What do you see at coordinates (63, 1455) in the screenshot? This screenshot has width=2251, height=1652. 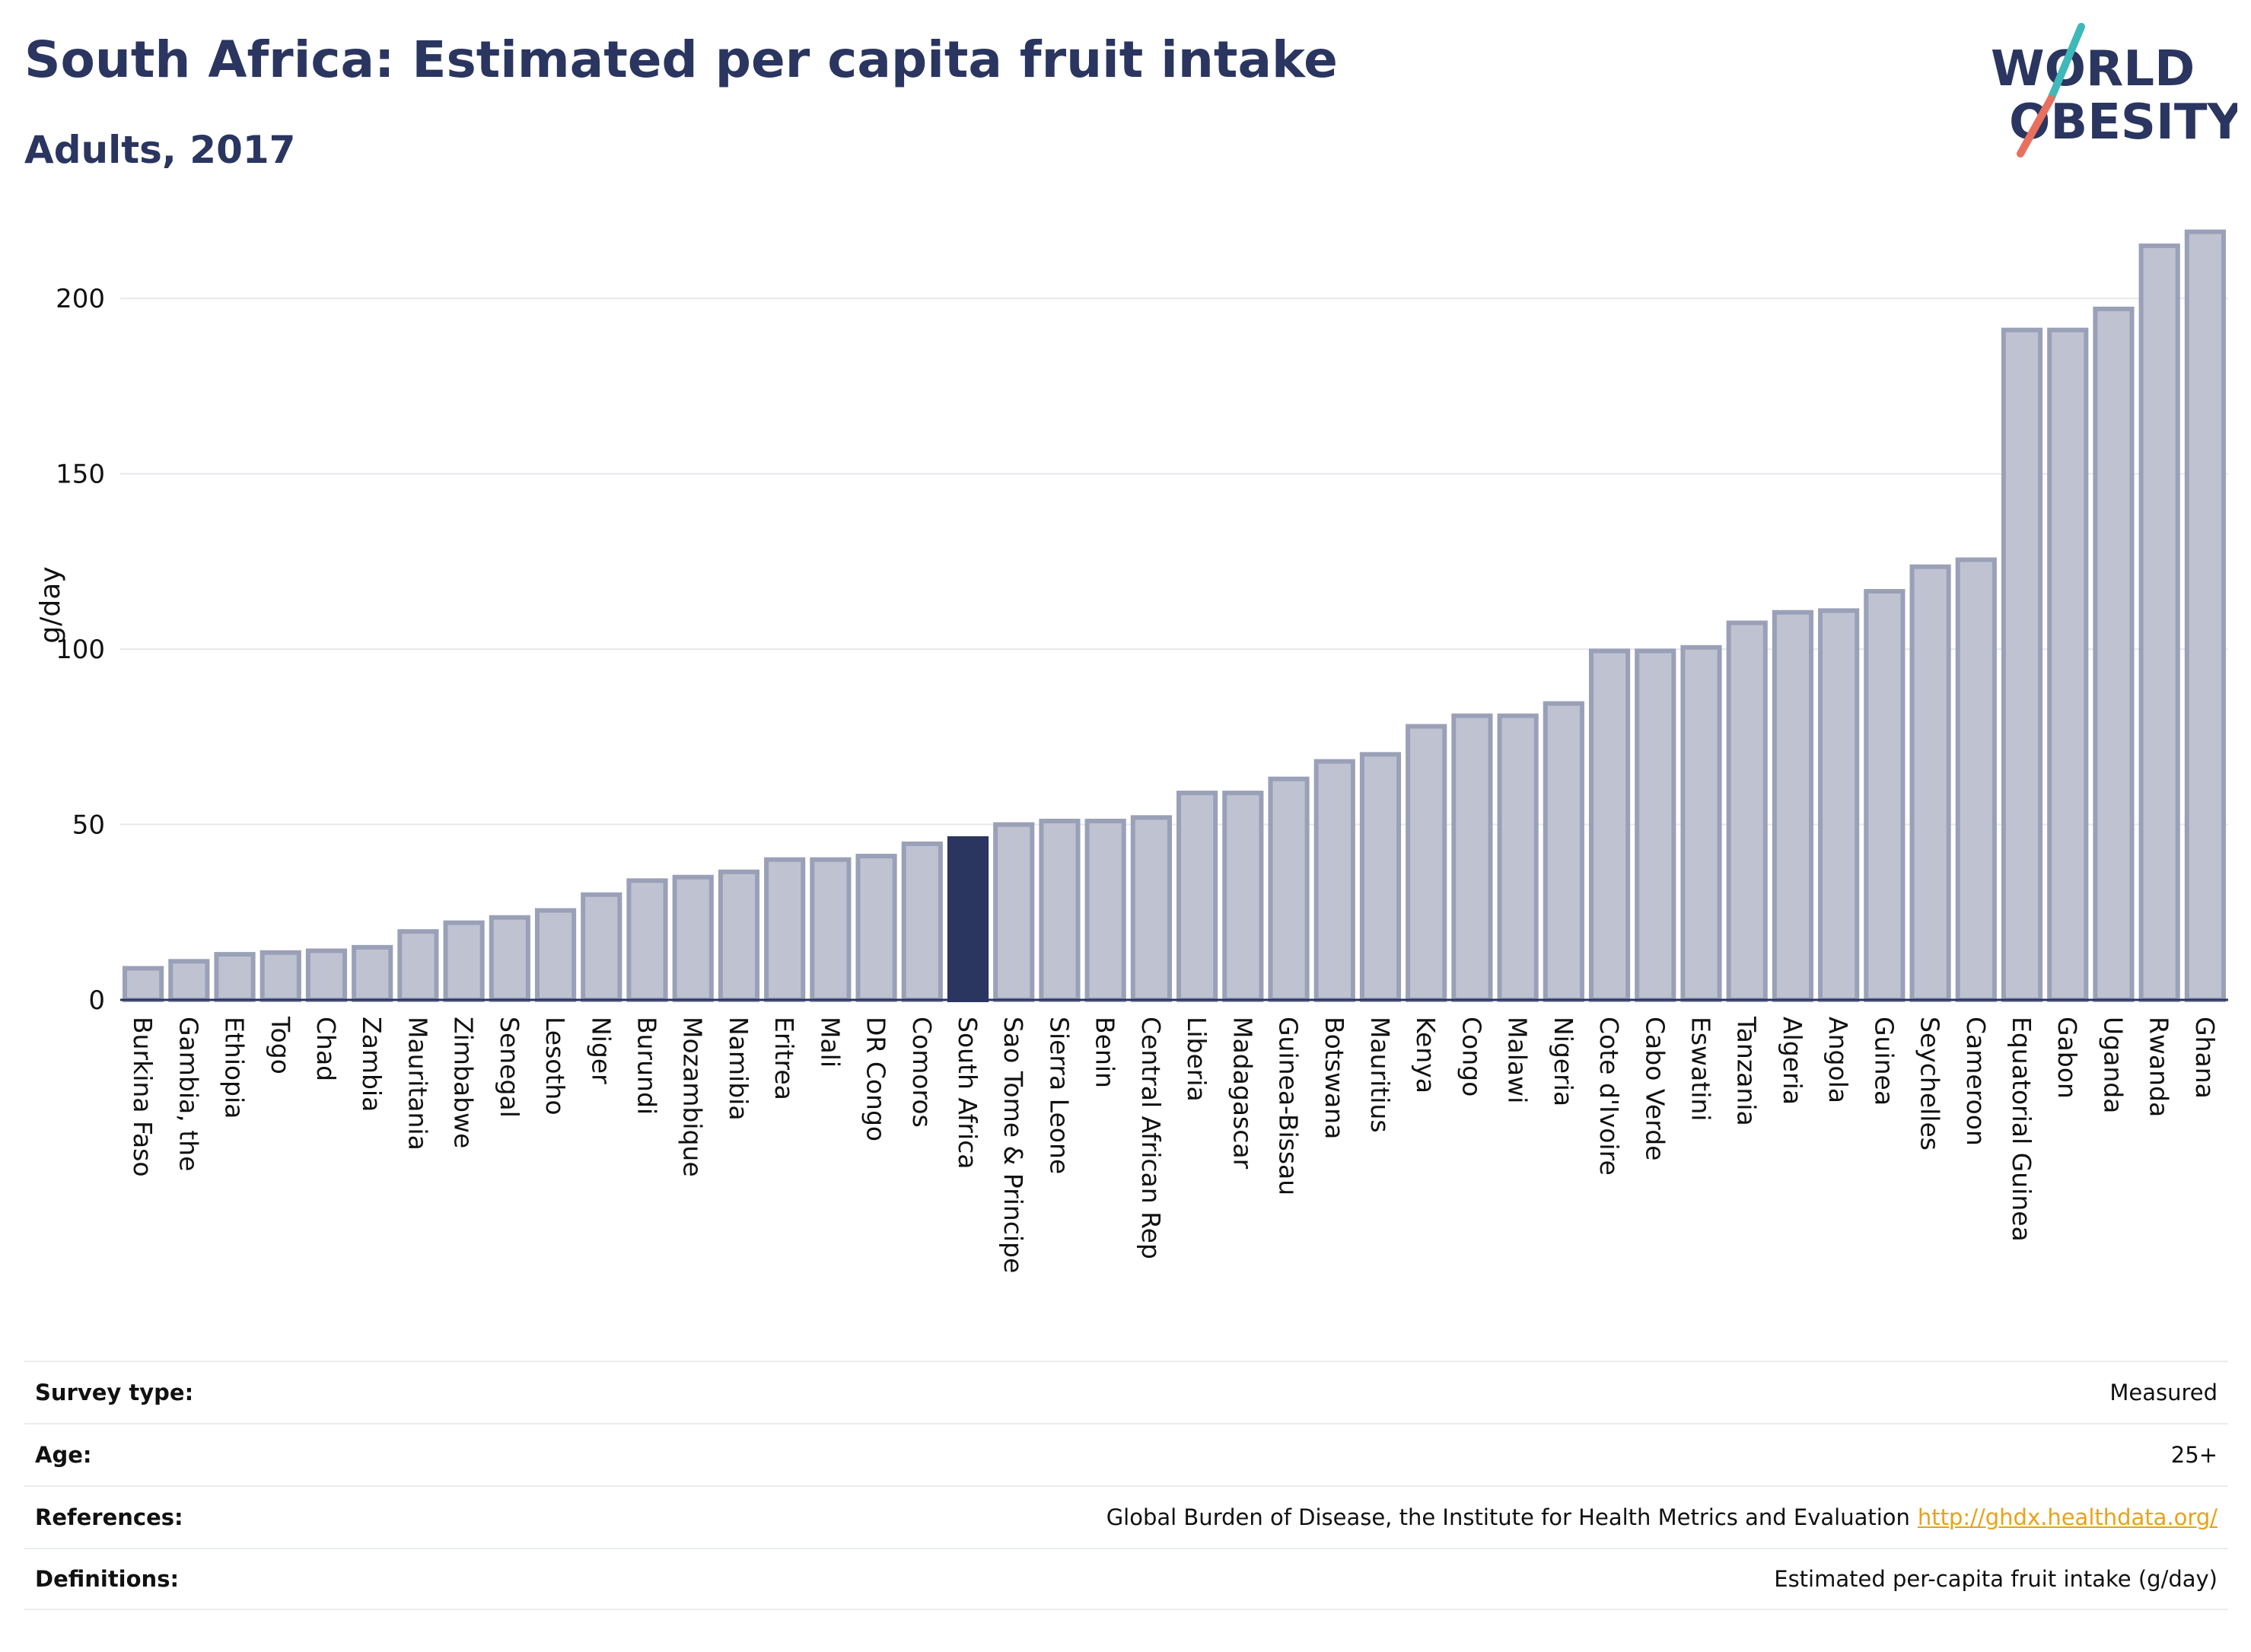 I see `info-label: Age:` at bounding box center [63, 1455].